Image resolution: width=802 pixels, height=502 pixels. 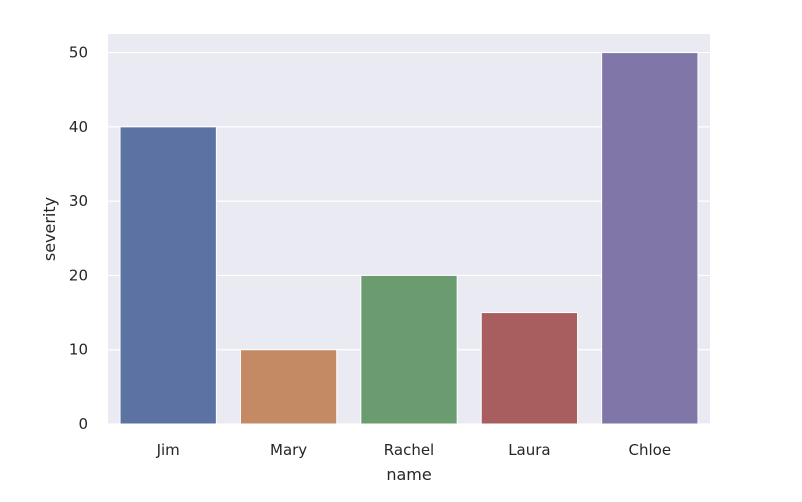 I want to click on bar-chloe, so click(x=650, y=238).